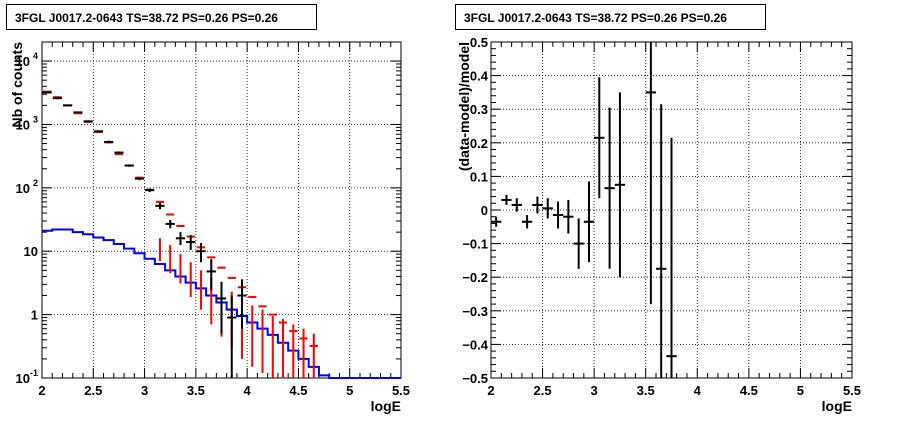  Describe the element at coordinates (479, 42) in the screenshot. I see `right-y-tick-label: 0.5` at that location.